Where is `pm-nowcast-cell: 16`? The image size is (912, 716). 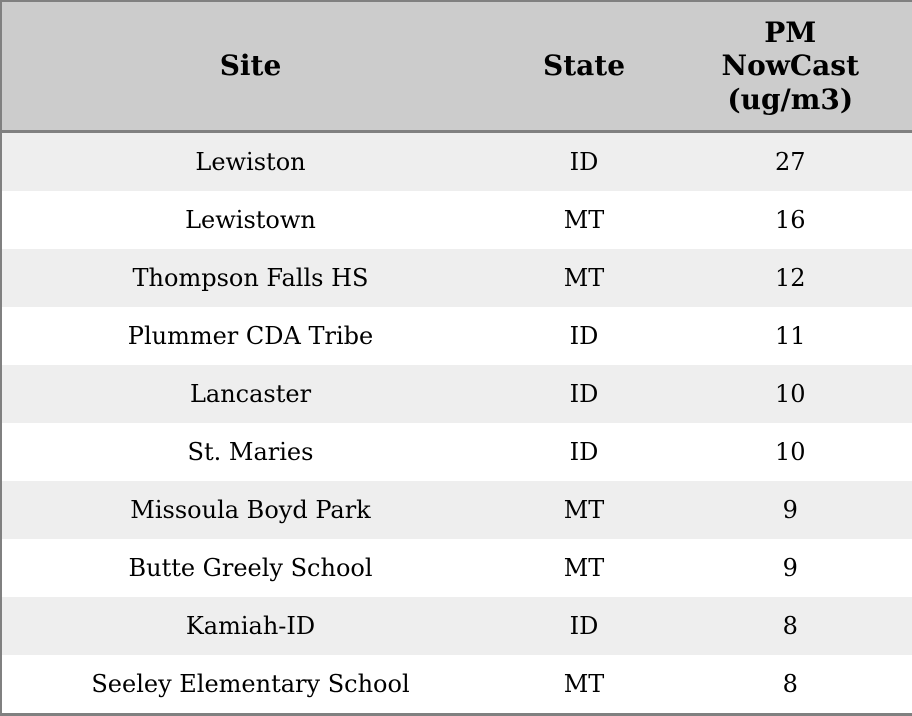 pm-nowcast-cell: 16 is located at coordinates (790, 220).